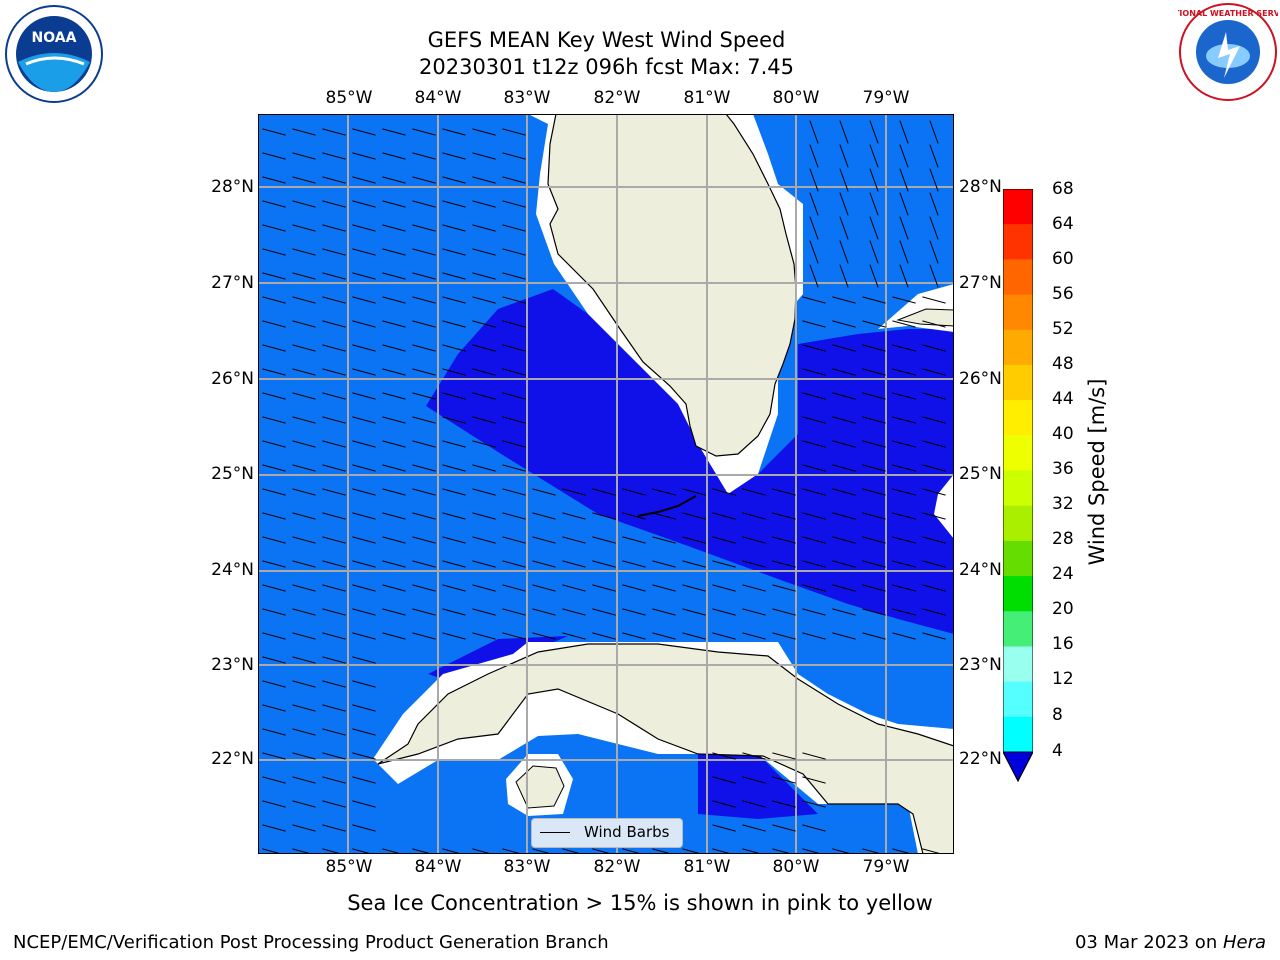 Image resolution: width=1280 pixels, height=960 pixels. Describe the element at coordinates (232, 759) in the screenshot. I see `lat-label-left: 22°N` at that location.